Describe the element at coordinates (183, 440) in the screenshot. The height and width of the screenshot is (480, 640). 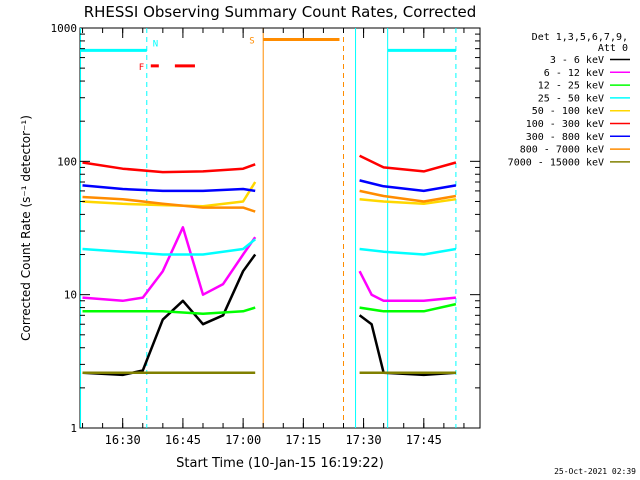
I see `x-tick-label-1: 16:45` at that location.